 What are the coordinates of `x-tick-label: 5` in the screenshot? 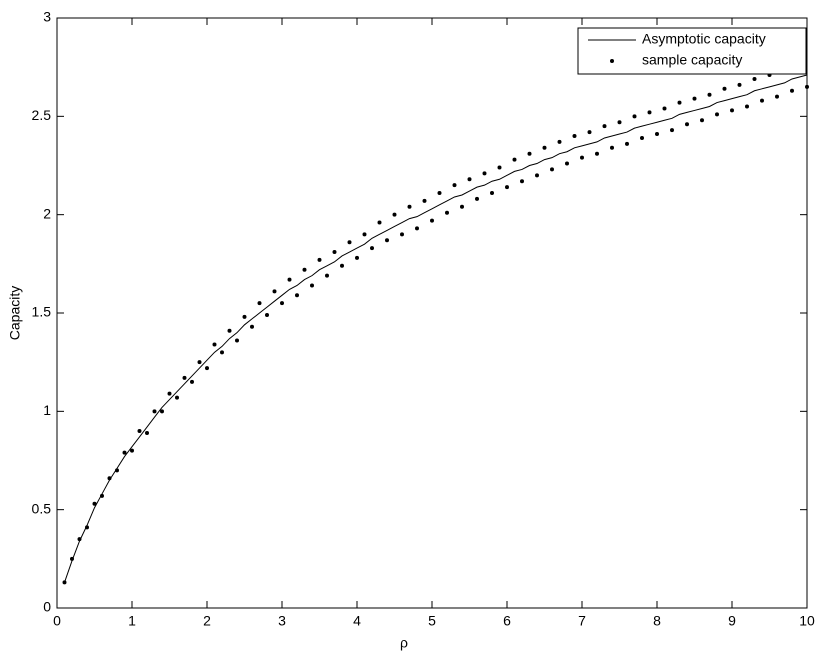 It's located at (432, 621).